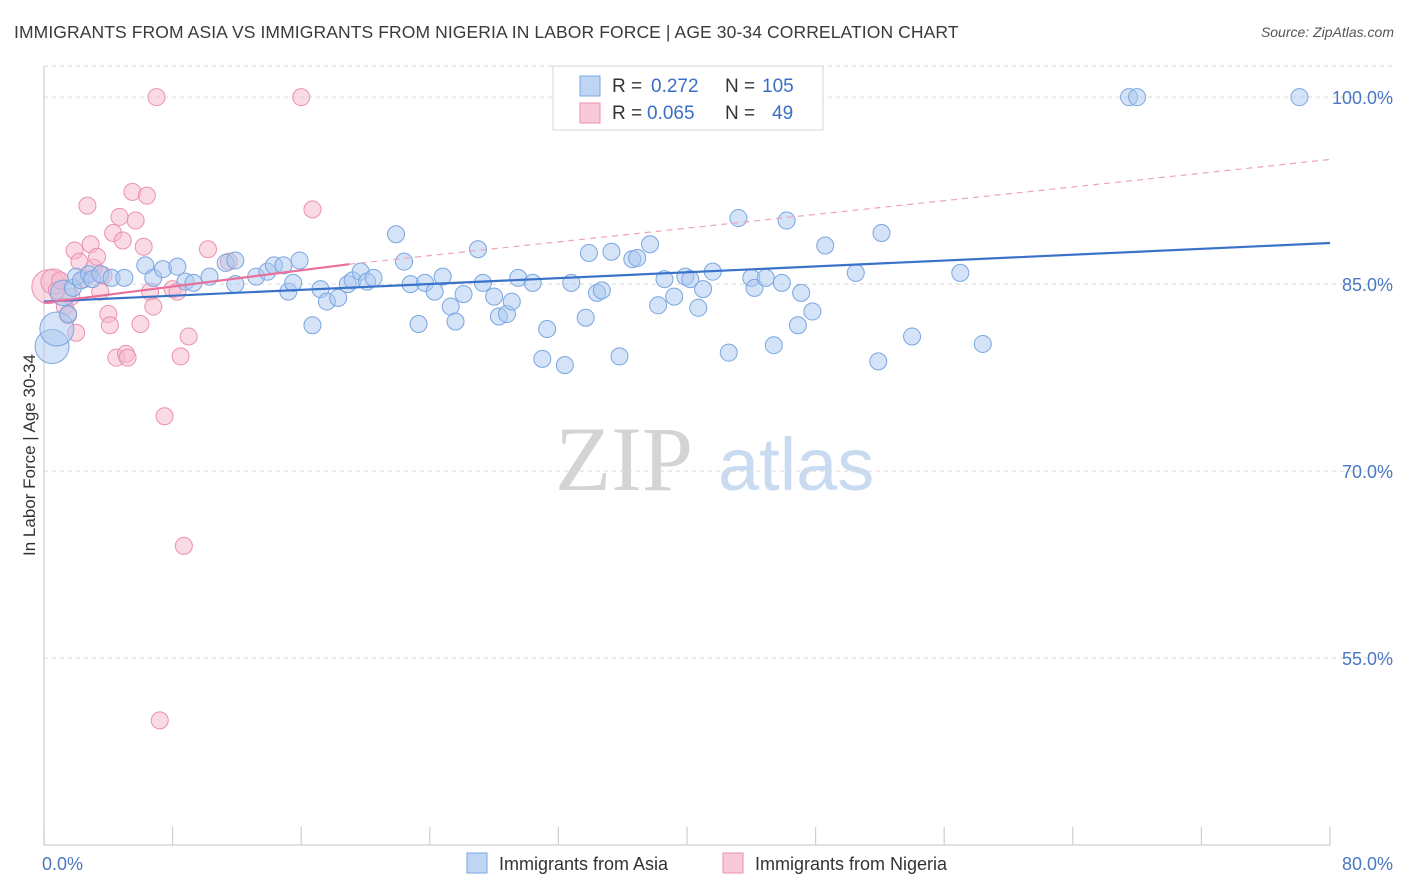 The image size is (1406, 892). Describe the element at coordinates (584, 864) in the screenshot. I see `bottom-legend-asia: Immigrants from Asia` at that location.